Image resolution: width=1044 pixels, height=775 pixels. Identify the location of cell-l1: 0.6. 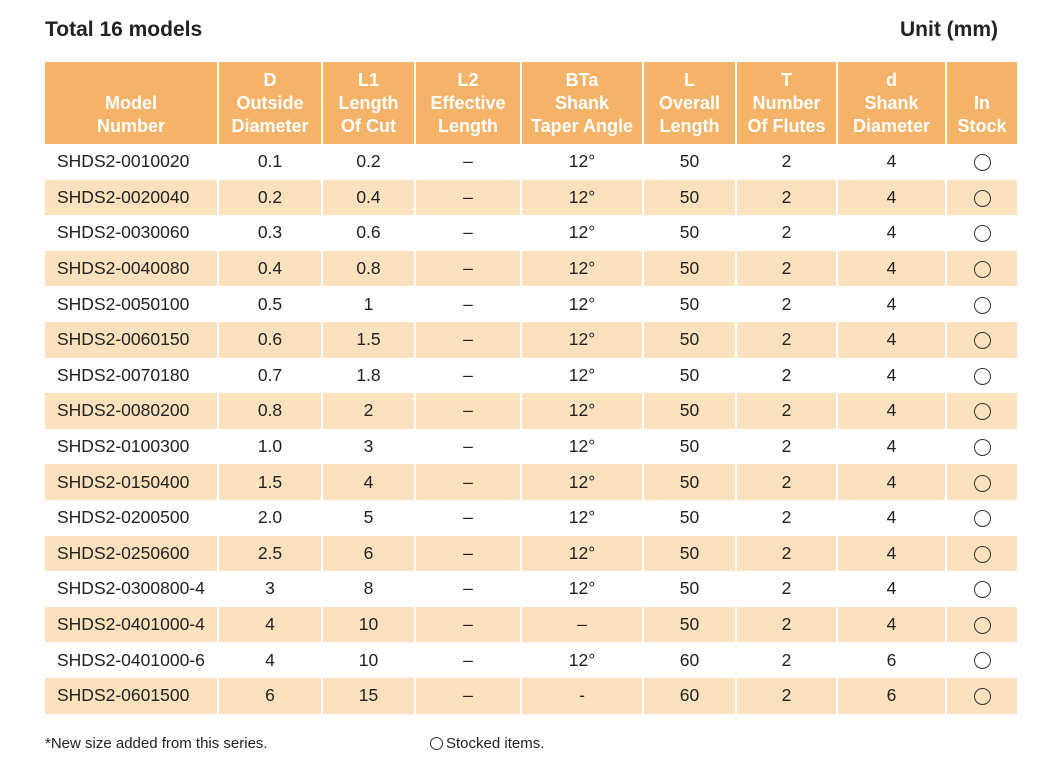
(368, 233).